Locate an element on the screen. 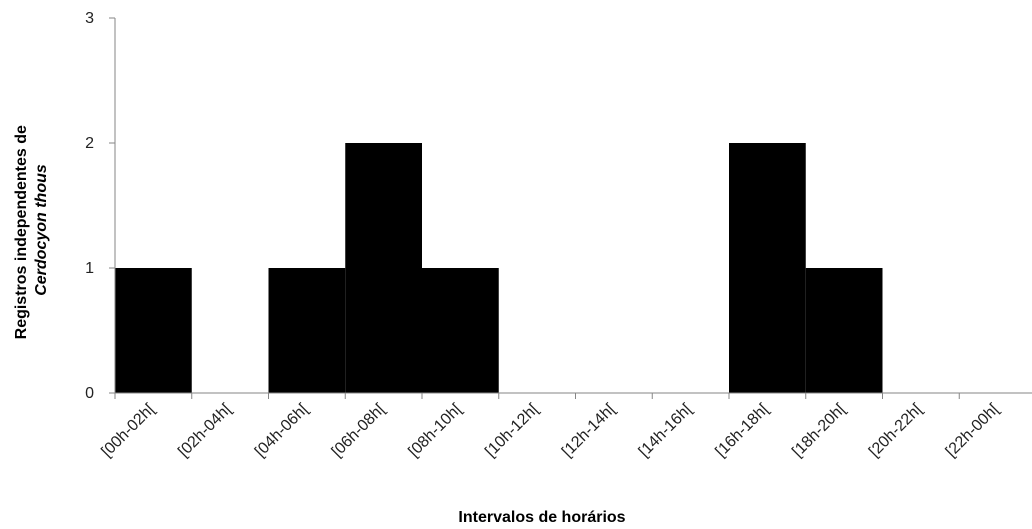 The width and height of the screenshot is (1032, 529). x-tick-label: [10h-12h[ is located at coordinates (512, 430).